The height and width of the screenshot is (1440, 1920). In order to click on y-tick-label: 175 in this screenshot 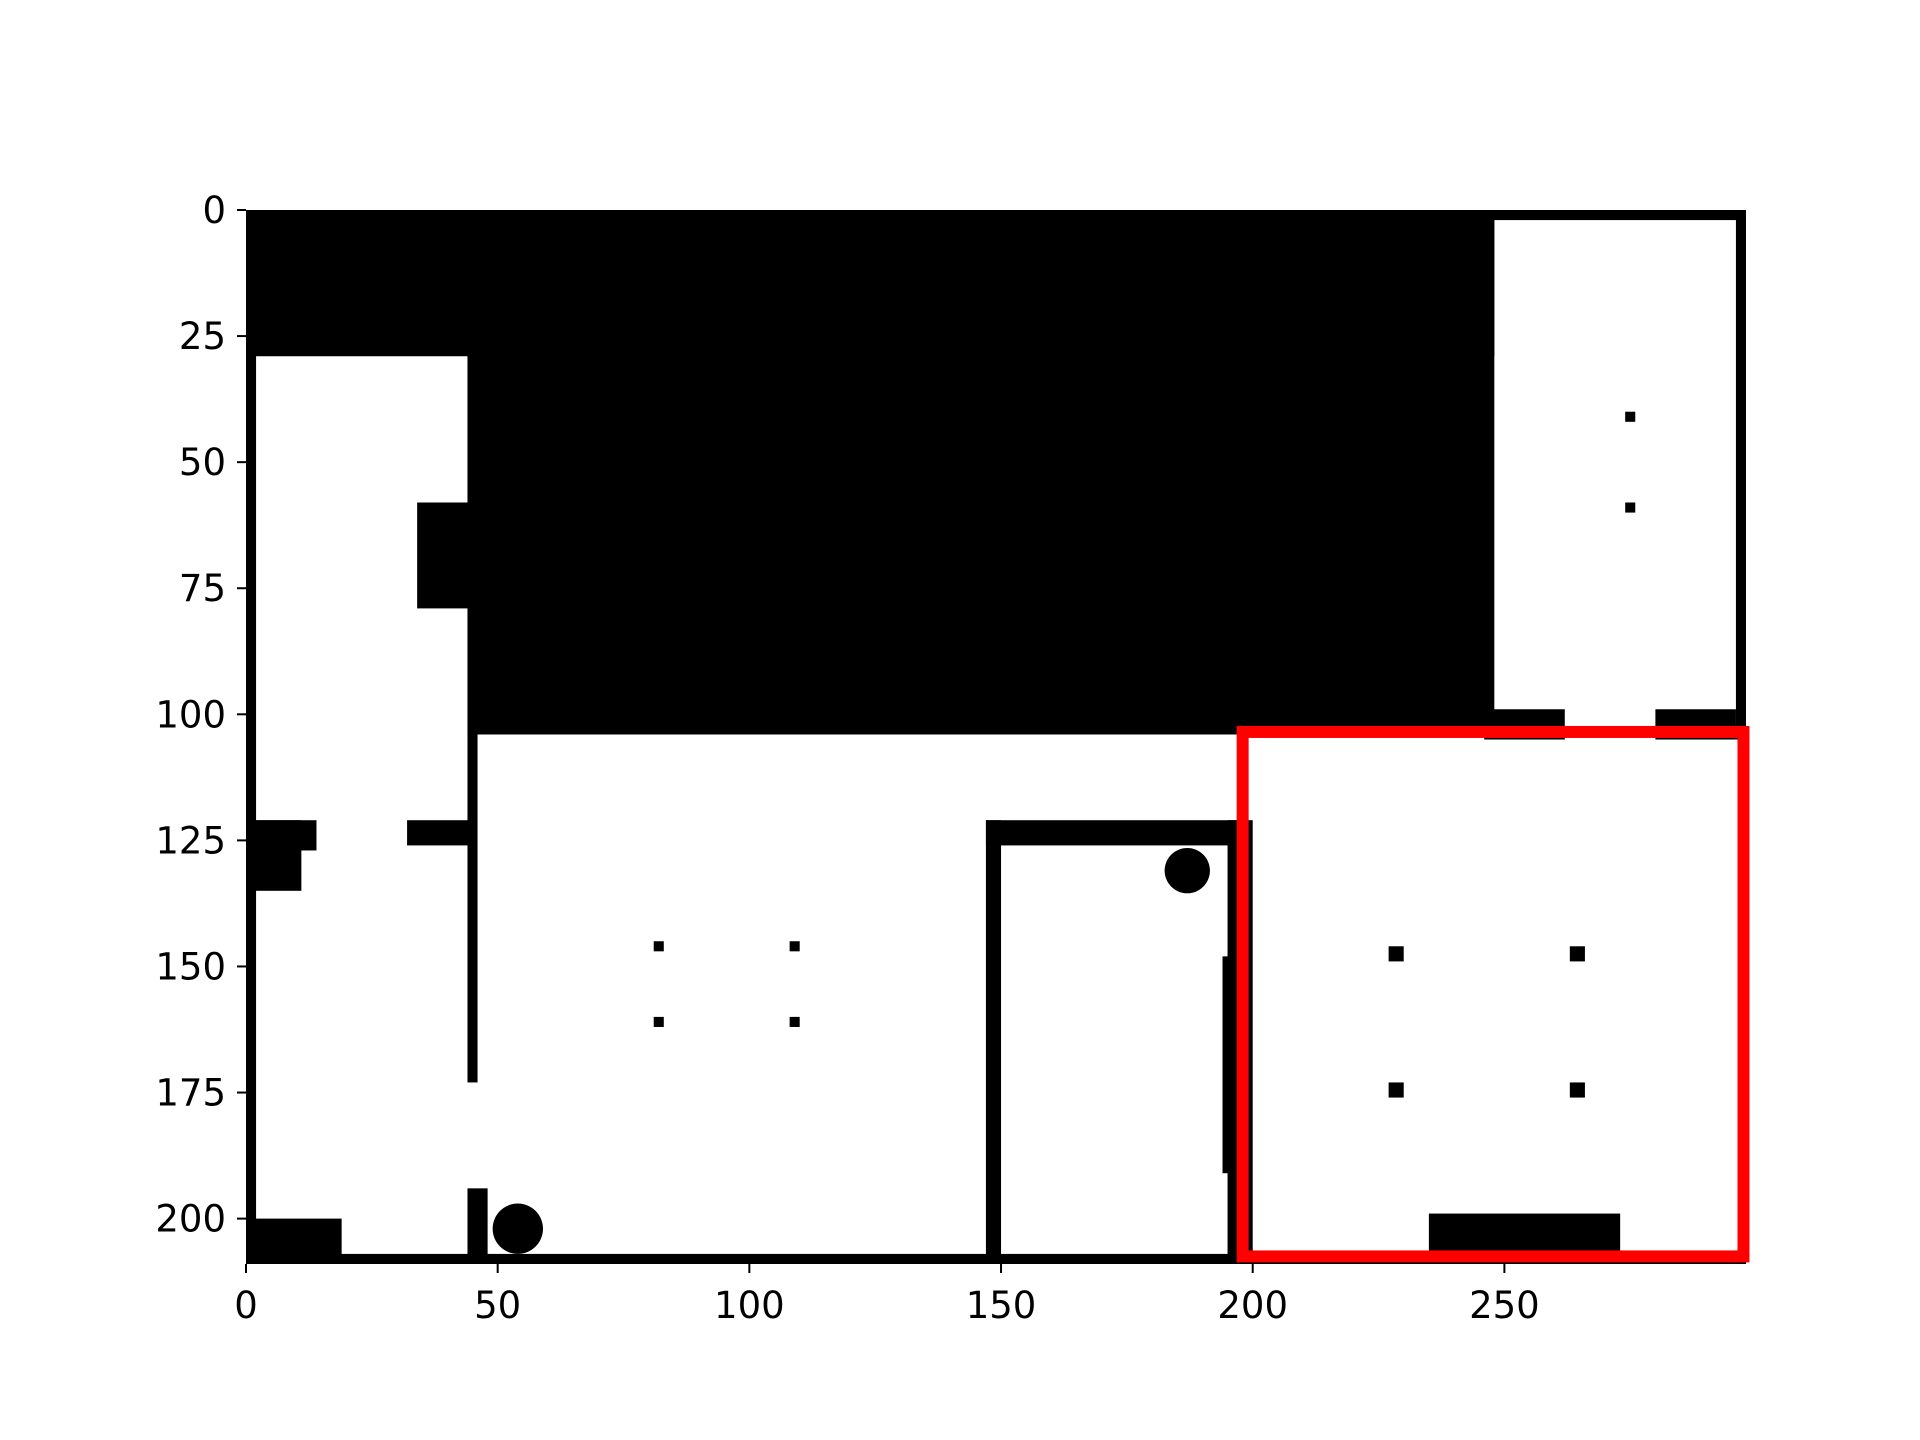, I will do `click(190, 1093)`.